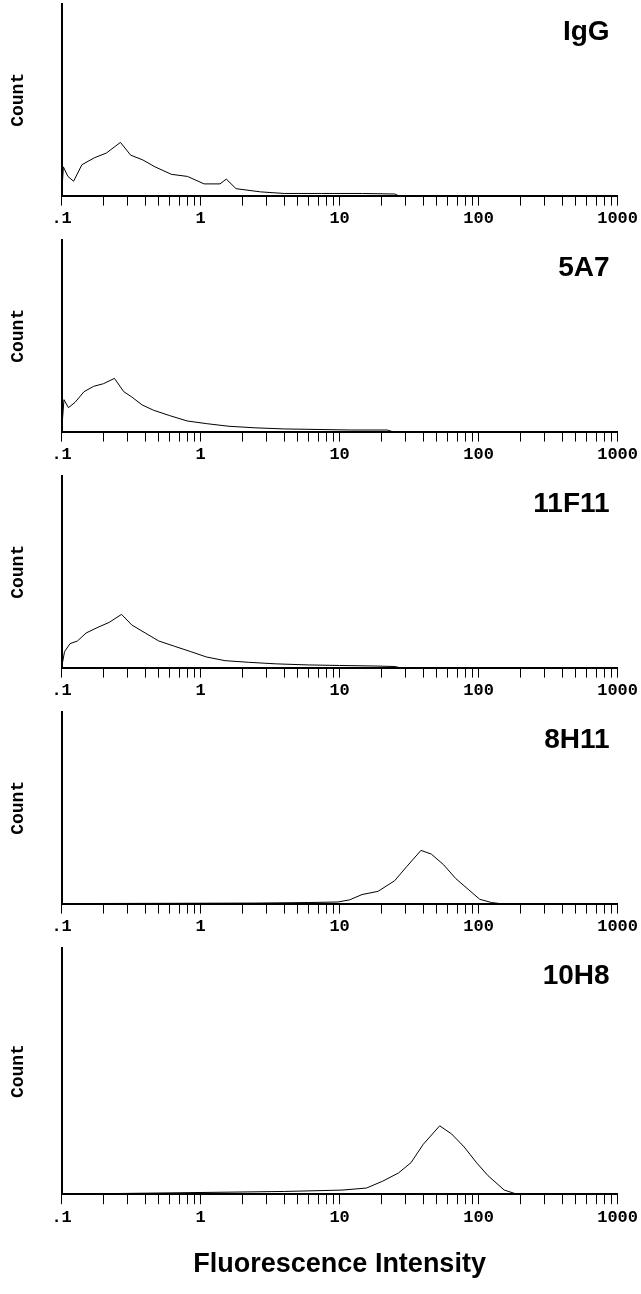  Describe the element at coordinates (584, 266) in the screenshot. I see `chart-title: 5A7` at that location.